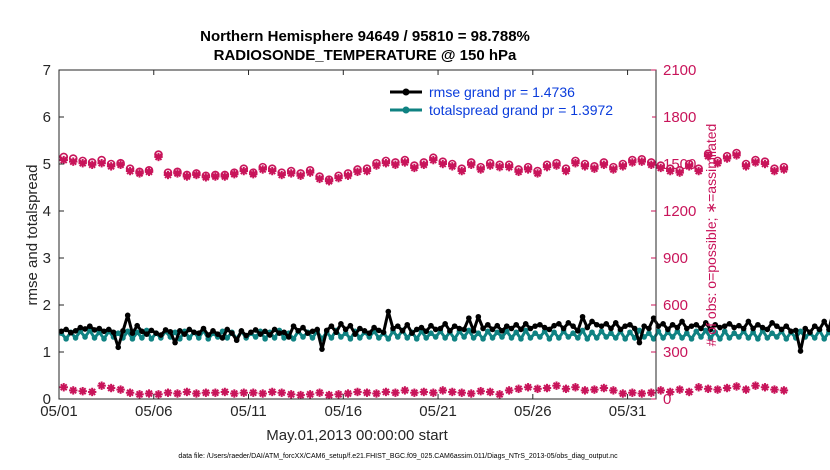 This screenshot has height=470, width=830. Describe the element at coordinates (47, 117) in the screenshot. I see `y-left-tick-label: 6` at that location.